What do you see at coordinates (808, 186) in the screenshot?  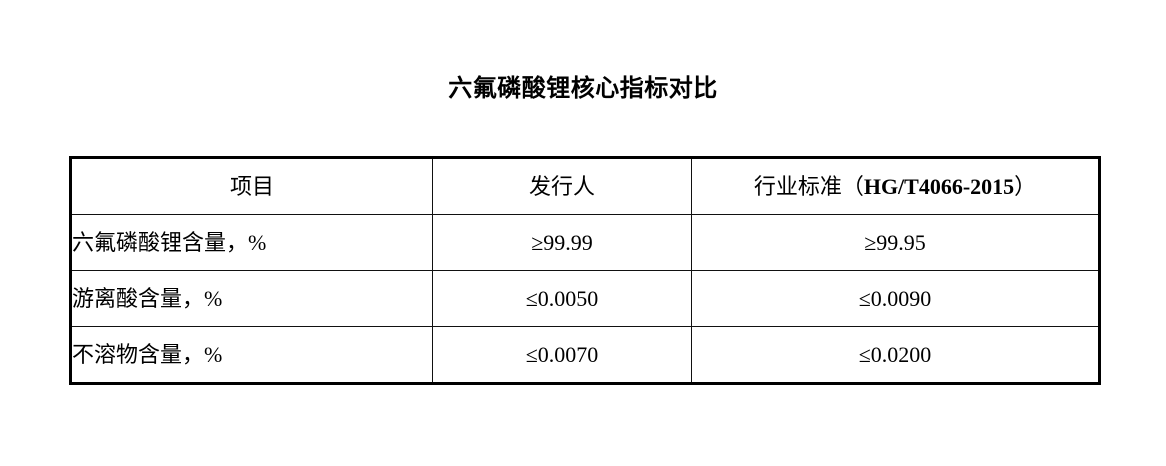 I see `header-standard-prefix: 行业标准（` at bounding box center [808, 186].